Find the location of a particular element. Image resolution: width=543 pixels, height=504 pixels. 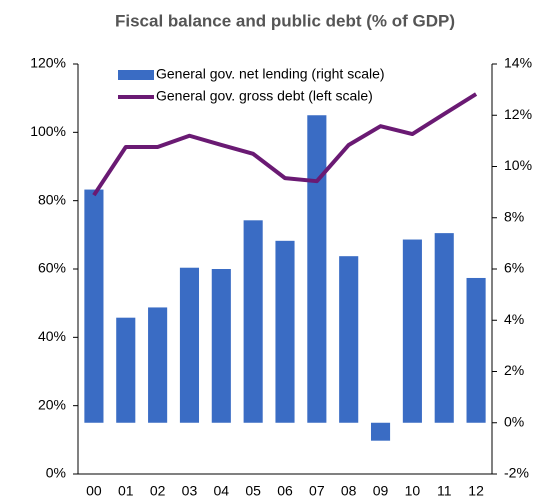

legend-swatch is located at coordinates (136, 75).